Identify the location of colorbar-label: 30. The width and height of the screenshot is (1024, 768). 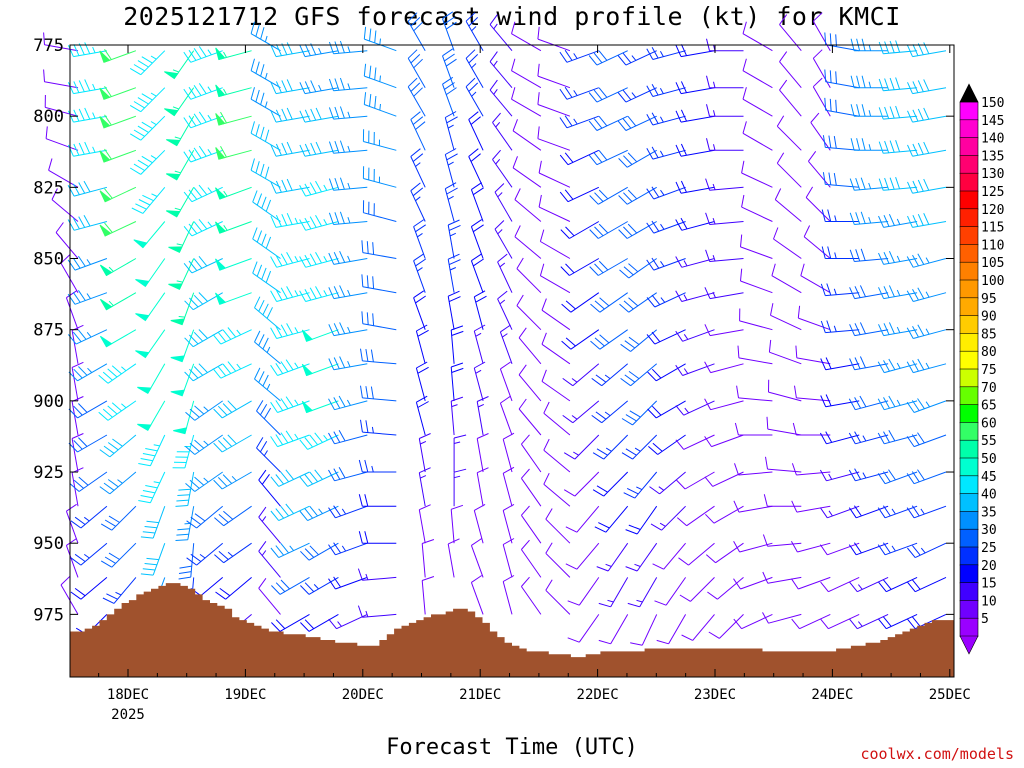
(989, 530).